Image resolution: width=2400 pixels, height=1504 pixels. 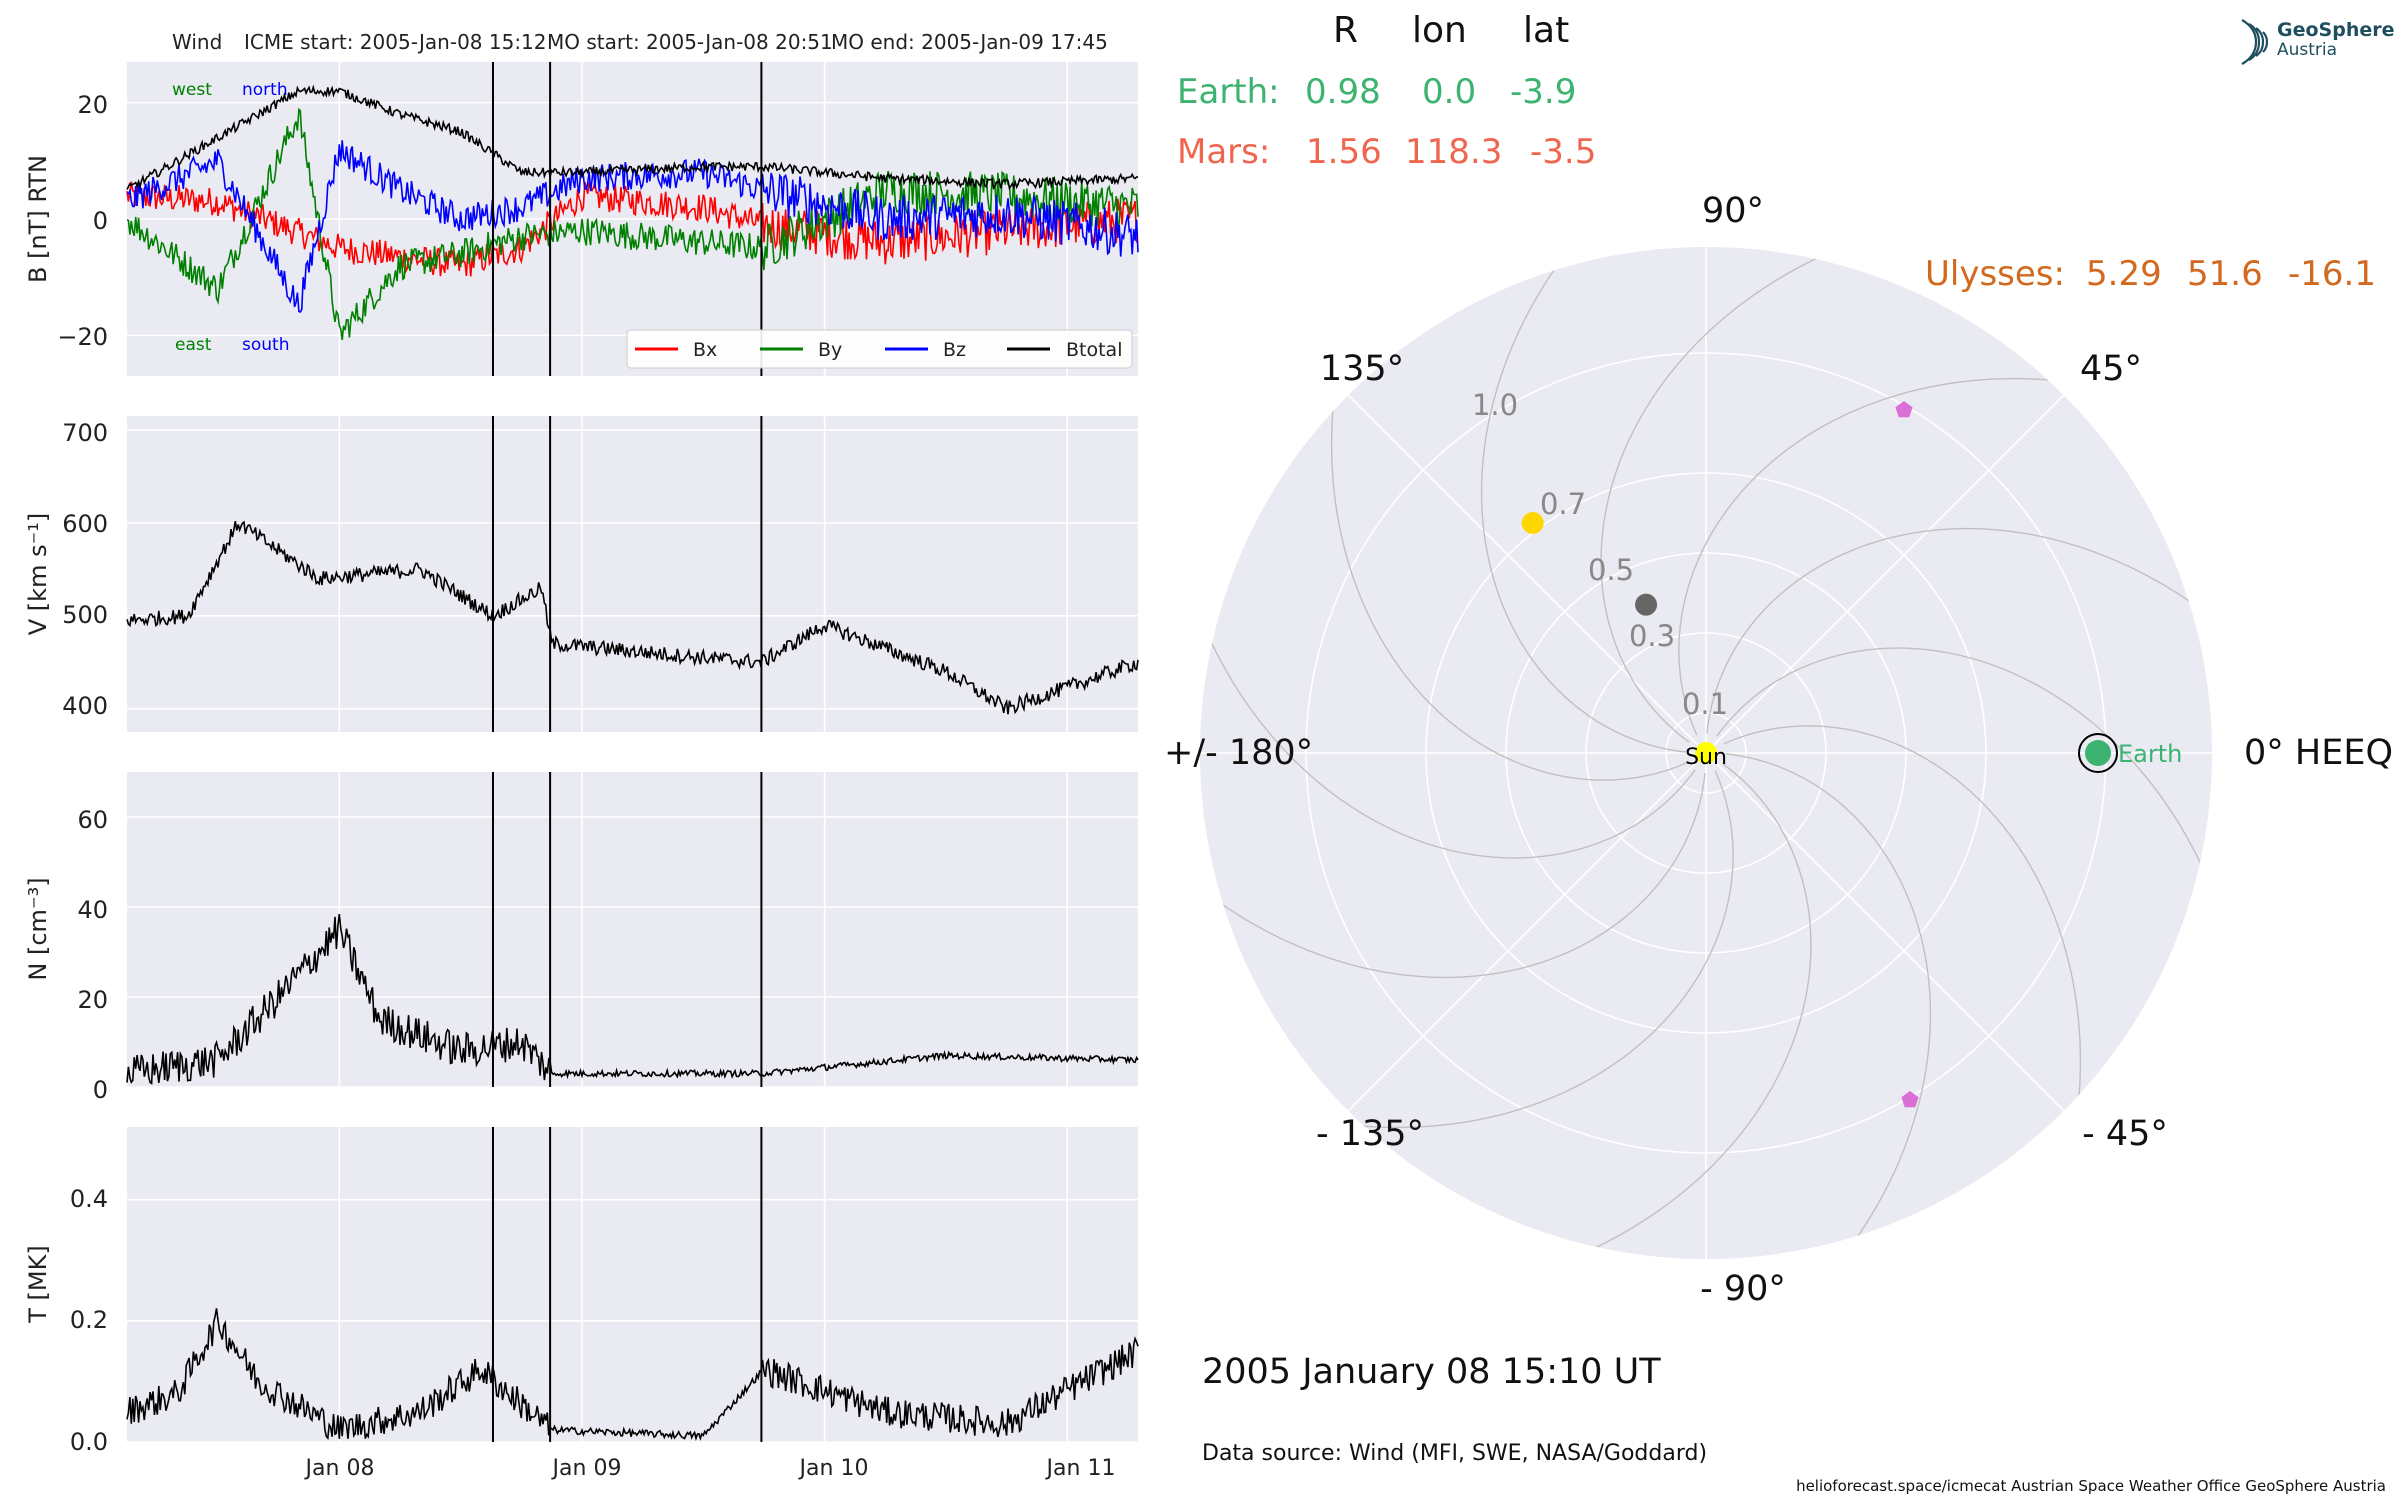 What do you see at coordinates (632, 1284) in the screenshot?
I see `panel-t-bg` at bounding box center [632, 1284].